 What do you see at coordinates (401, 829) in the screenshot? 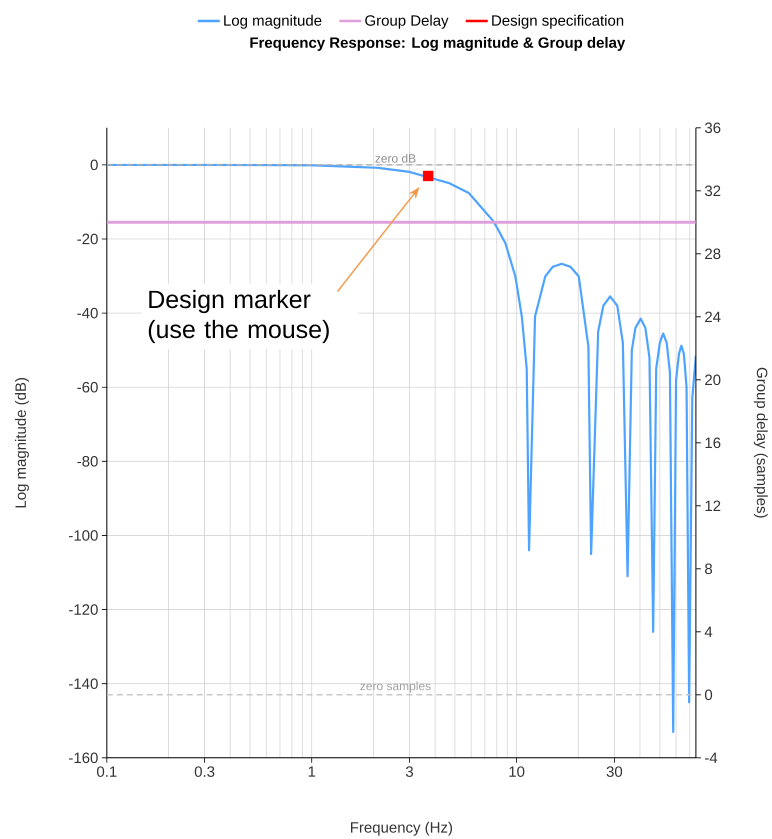
I see `x-axis-title: Frequency (Hz)` at bounding box center [401, 829].